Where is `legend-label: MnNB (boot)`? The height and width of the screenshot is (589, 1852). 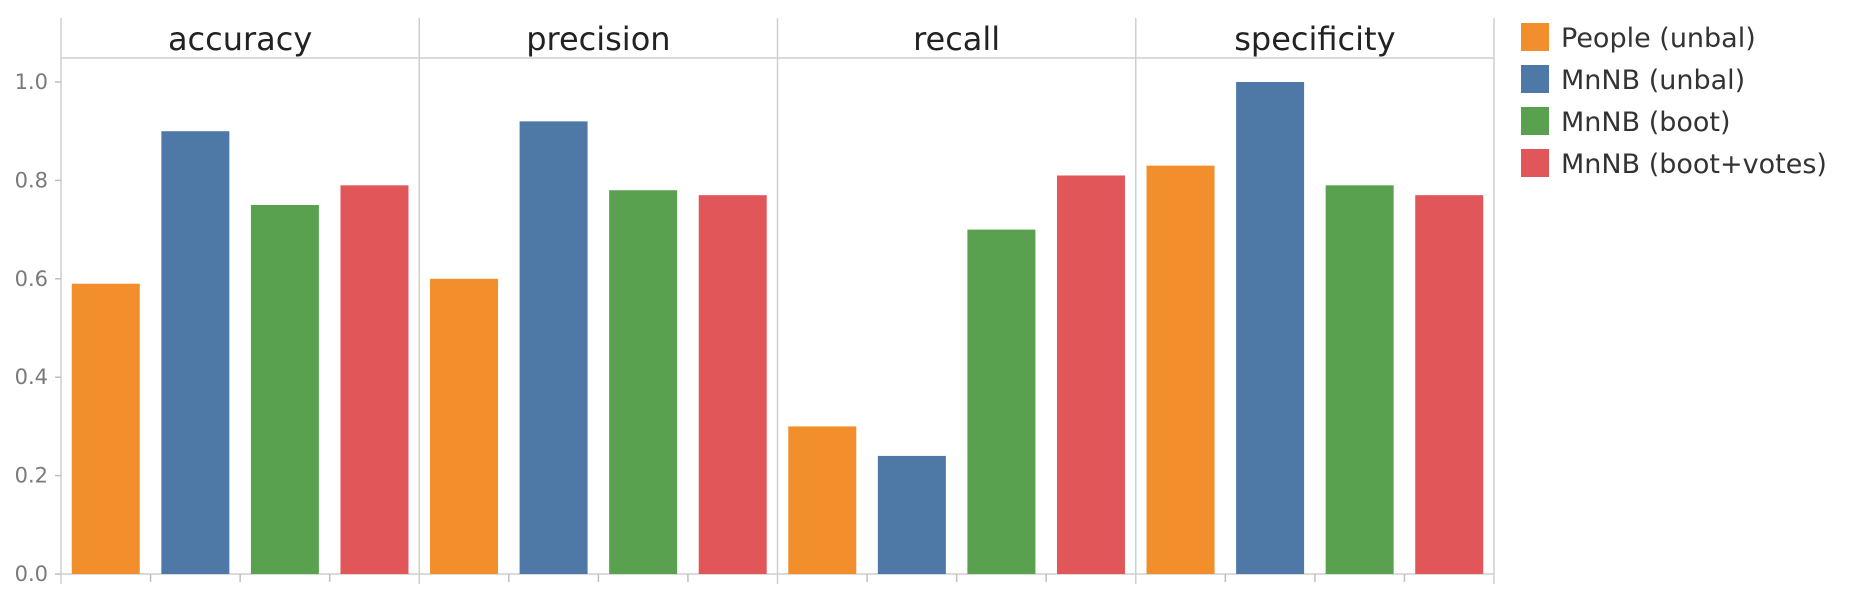
legend-label: MnNB (boot) is located at coordinates (1646, 122).